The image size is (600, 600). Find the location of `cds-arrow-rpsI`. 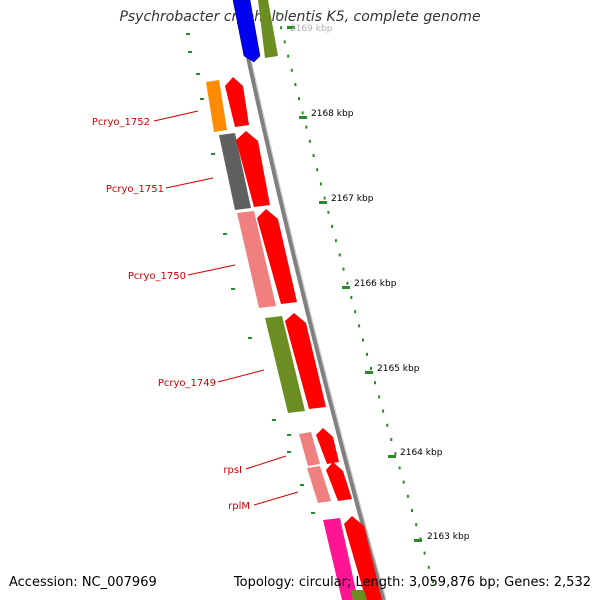

cds-arrow-rpsI is located at coordinates (327, 446).